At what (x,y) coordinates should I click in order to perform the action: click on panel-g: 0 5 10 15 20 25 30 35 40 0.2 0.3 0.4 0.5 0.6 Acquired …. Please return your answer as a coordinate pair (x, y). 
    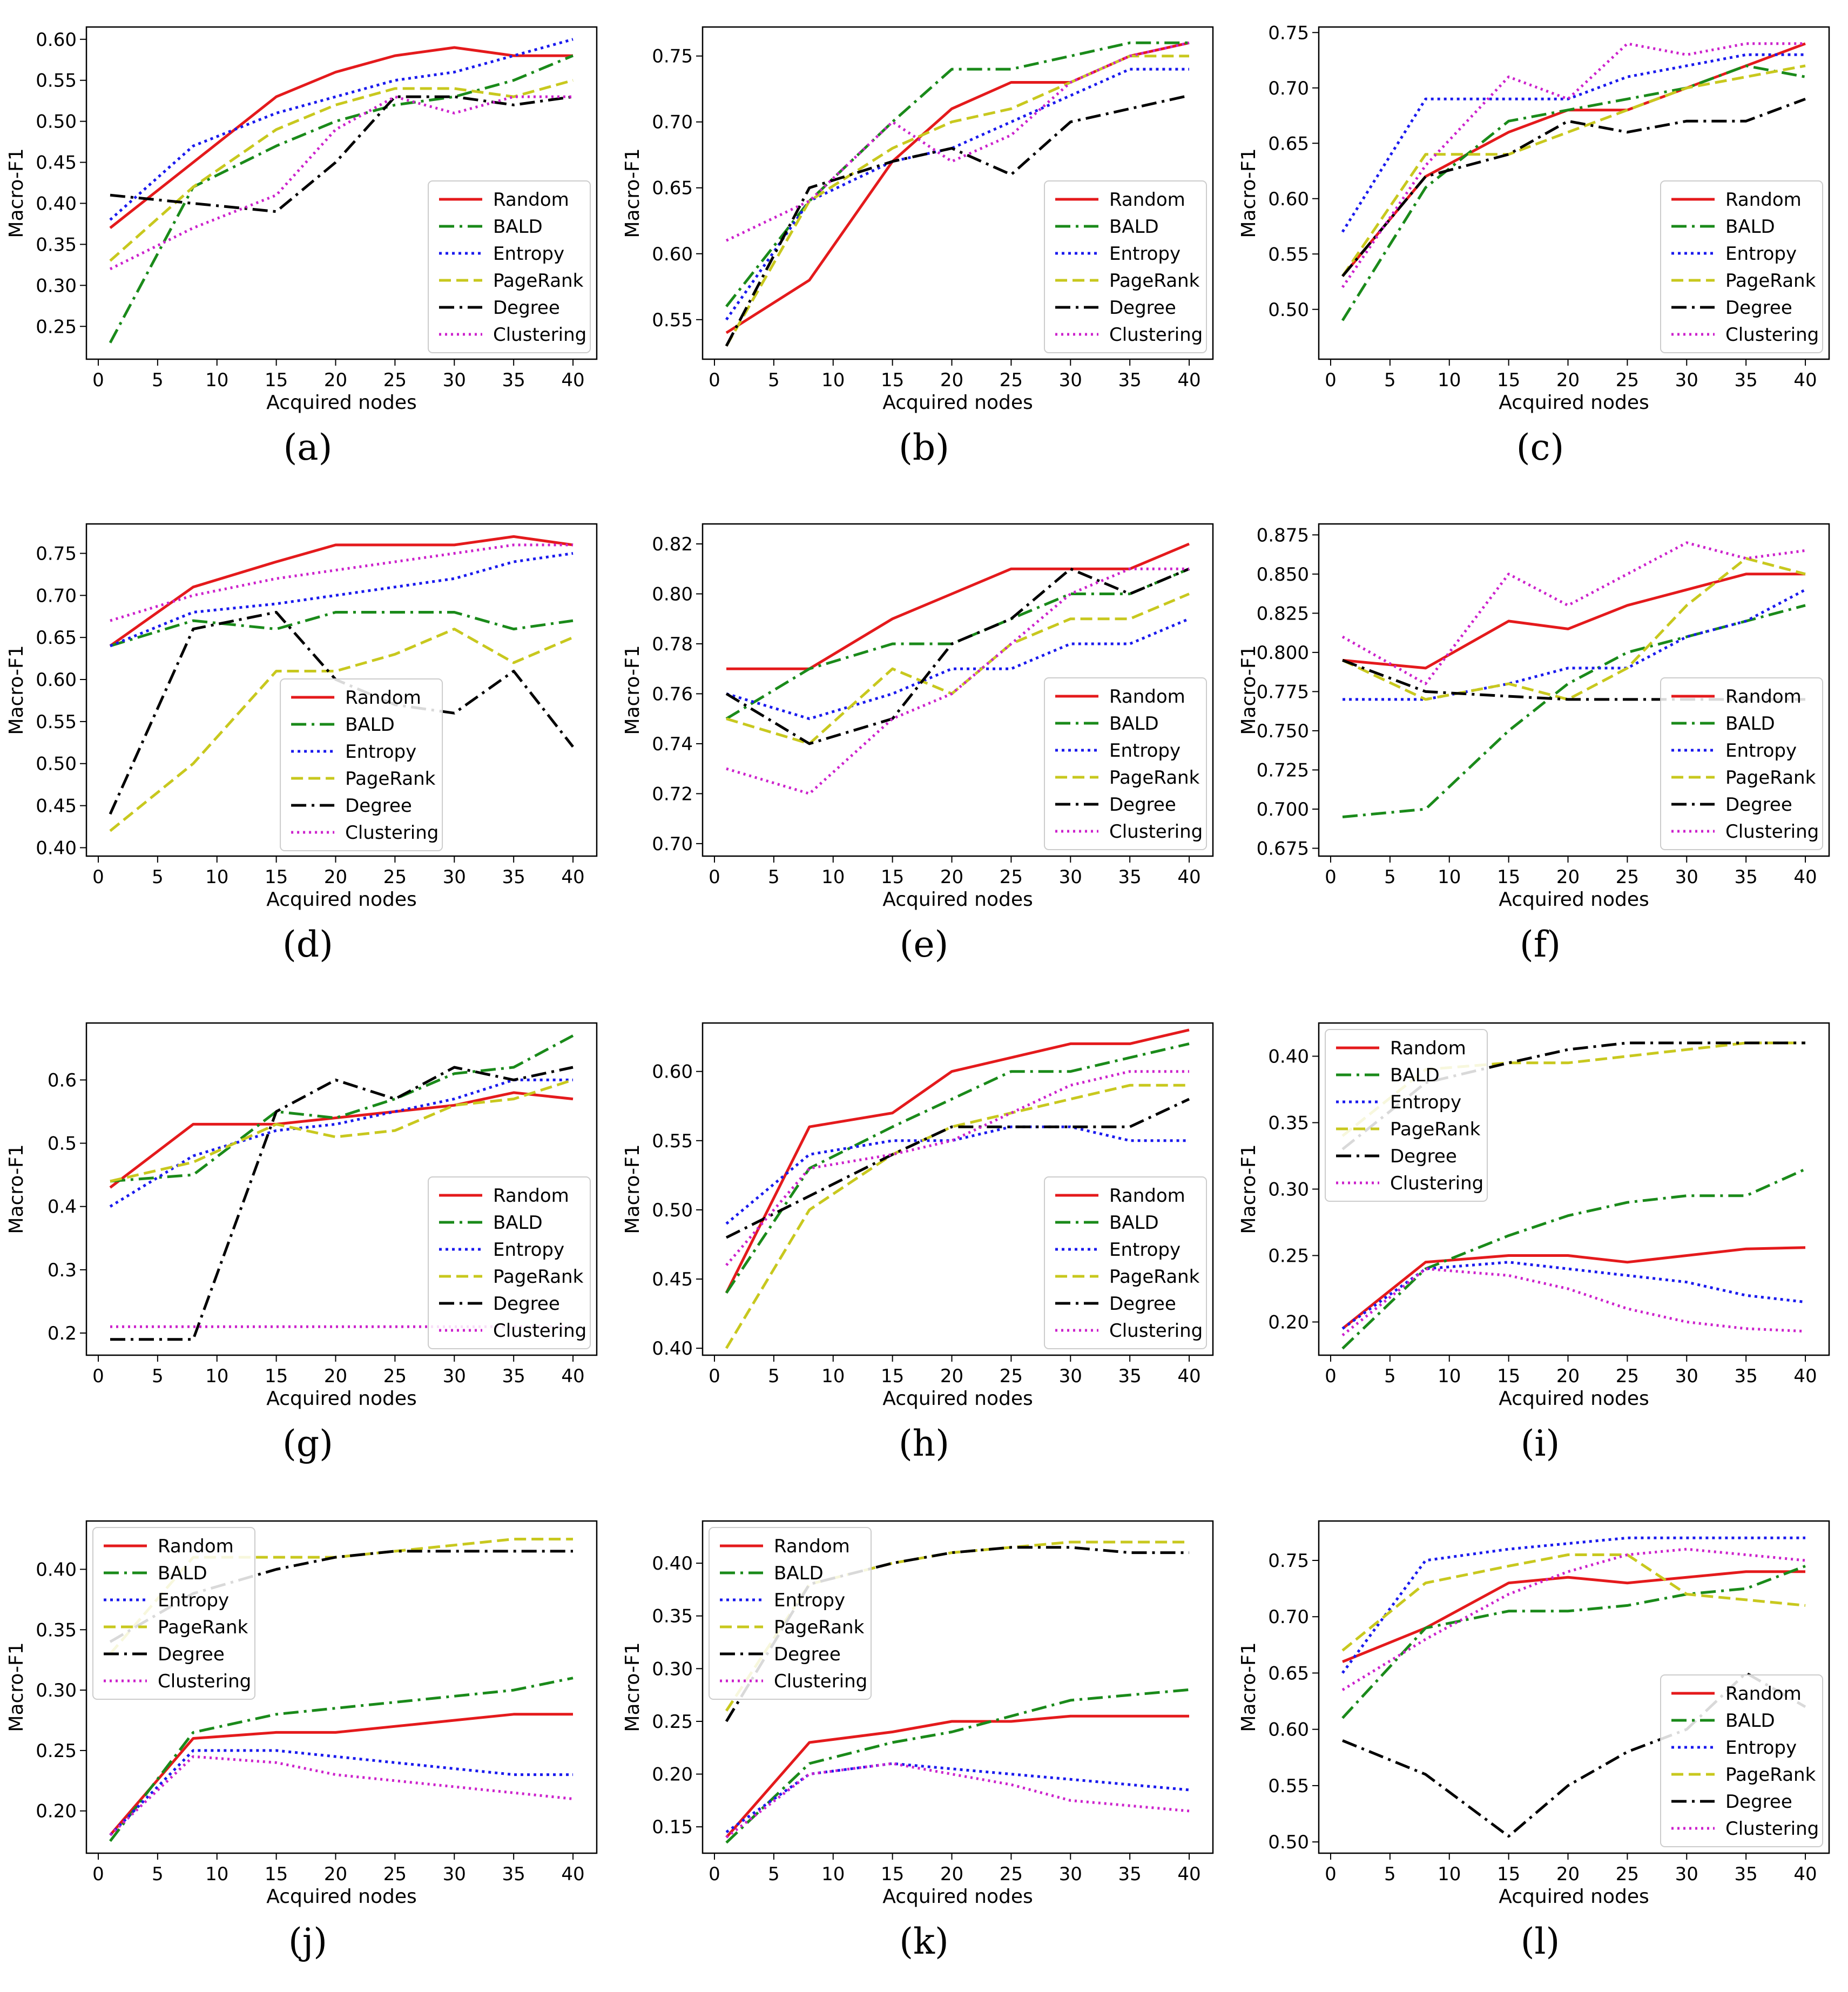
    Looking at the image, I should click on (308, 1239).